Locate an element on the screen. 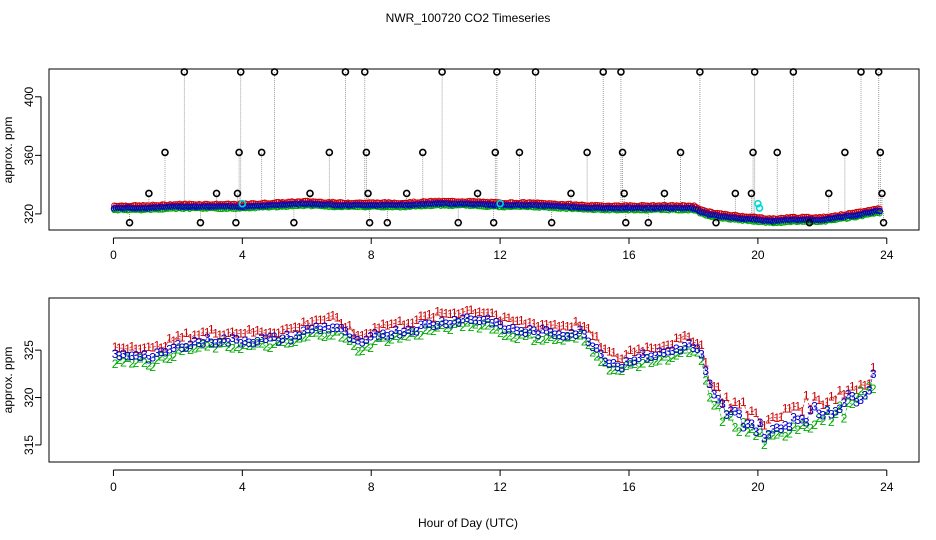 Image resolution: width=936 pixels, height=540 pixels. series-3-point is located at coordinates (880, 211).